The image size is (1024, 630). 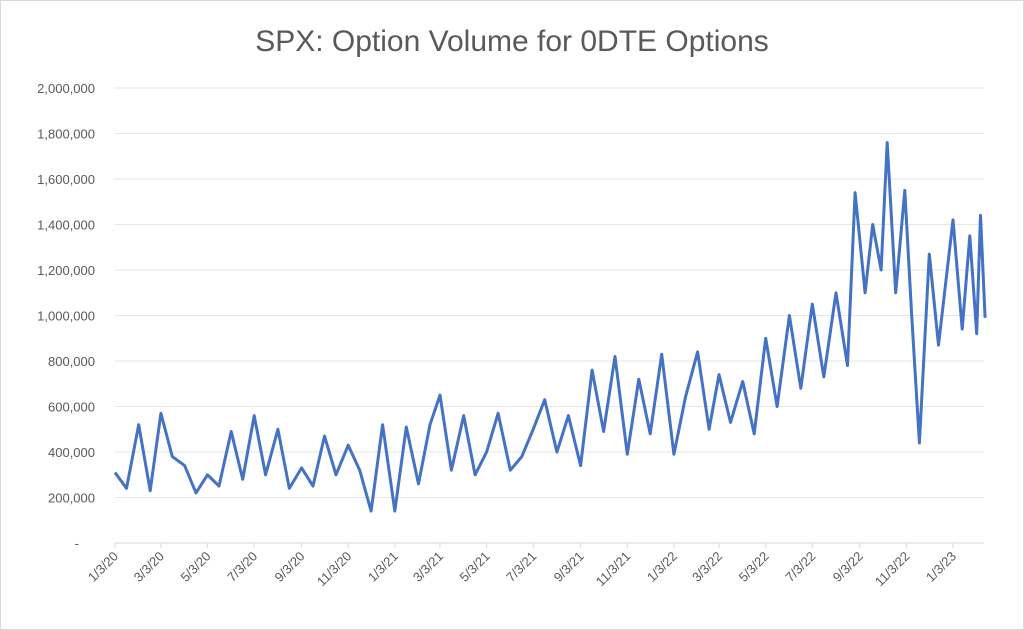 I want to click on x-tick-label: 1/3/21, so click(x=383, y=567).